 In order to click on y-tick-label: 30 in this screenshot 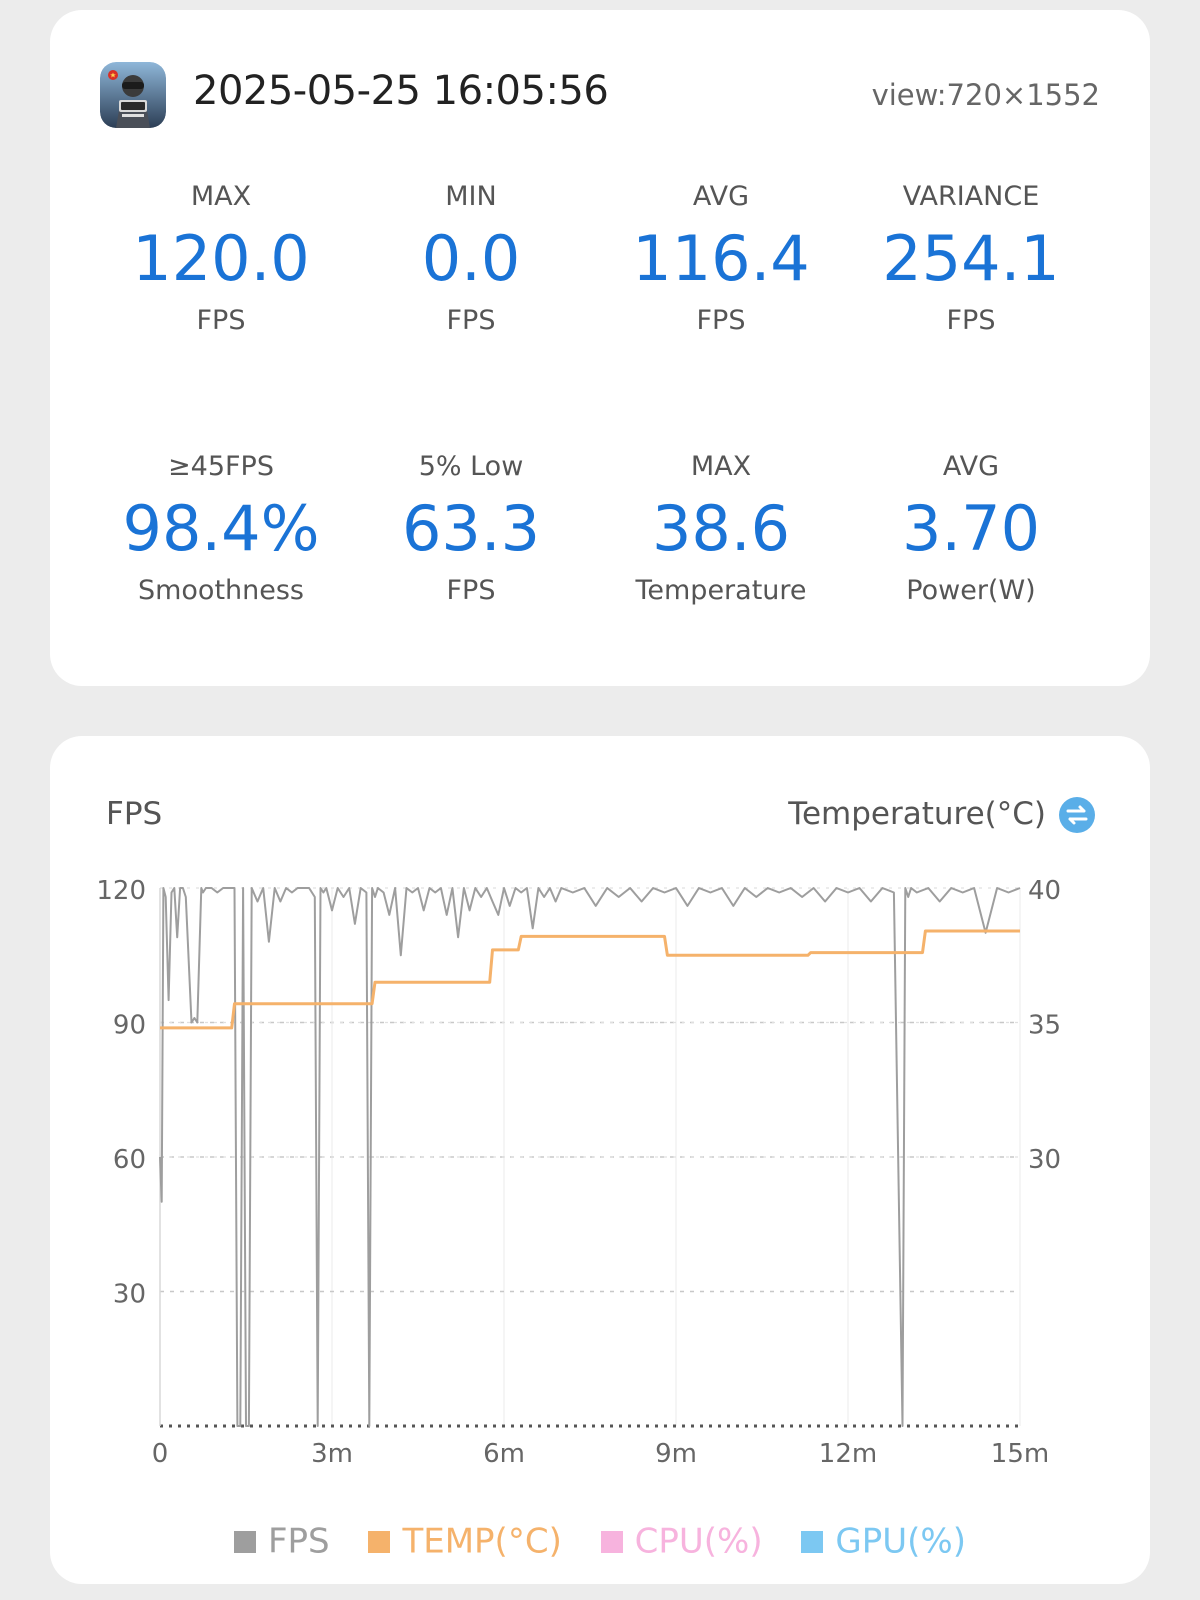, I will do `click(129, 1295)`.